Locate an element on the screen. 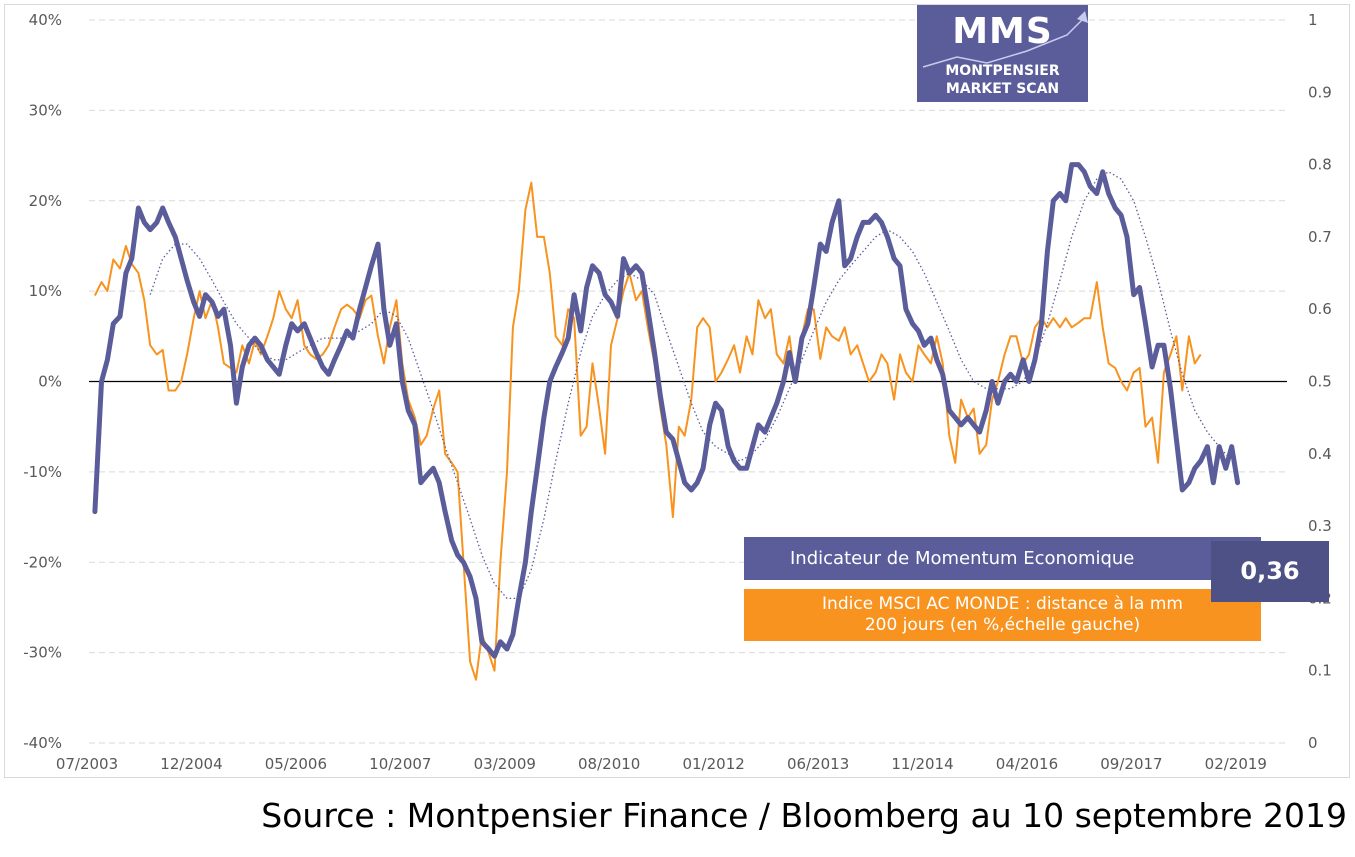 This screenshot has height=857, width=1355. right-tick-label: 0.8 is located at coordinates (1320, 165).